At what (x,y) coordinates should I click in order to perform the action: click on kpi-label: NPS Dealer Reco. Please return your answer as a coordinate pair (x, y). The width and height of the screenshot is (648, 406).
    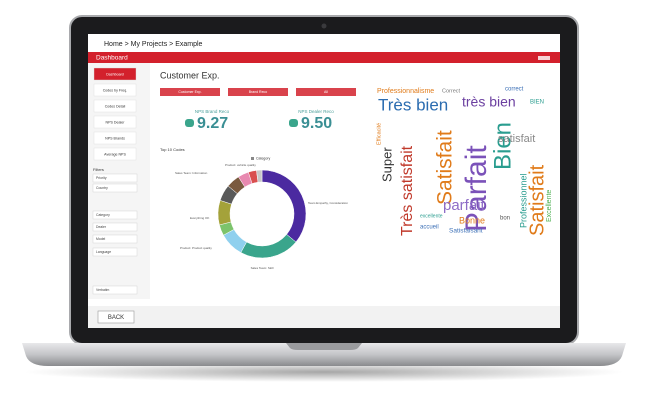
    Looking at the image, I should click on (316, 111).